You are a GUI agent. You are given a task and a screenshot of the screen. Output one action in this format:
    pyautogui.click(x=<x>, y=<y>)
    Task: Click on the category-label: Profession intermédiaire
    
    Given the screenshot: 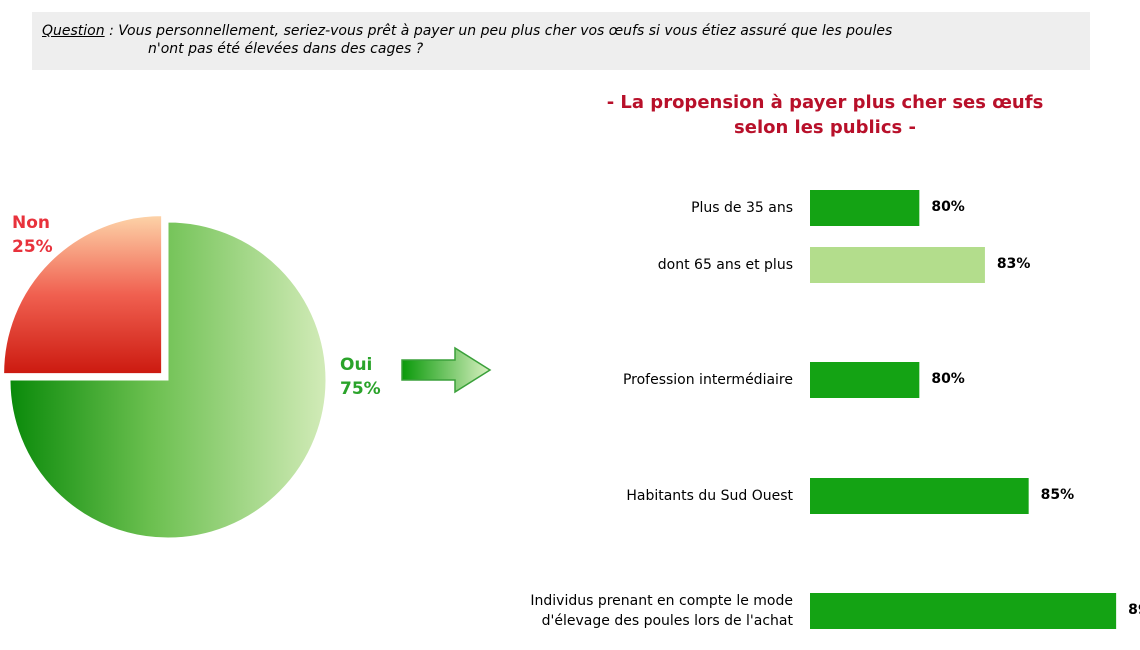 What is the action you would take?
    pyautogui.click(x=707, y=380)
    